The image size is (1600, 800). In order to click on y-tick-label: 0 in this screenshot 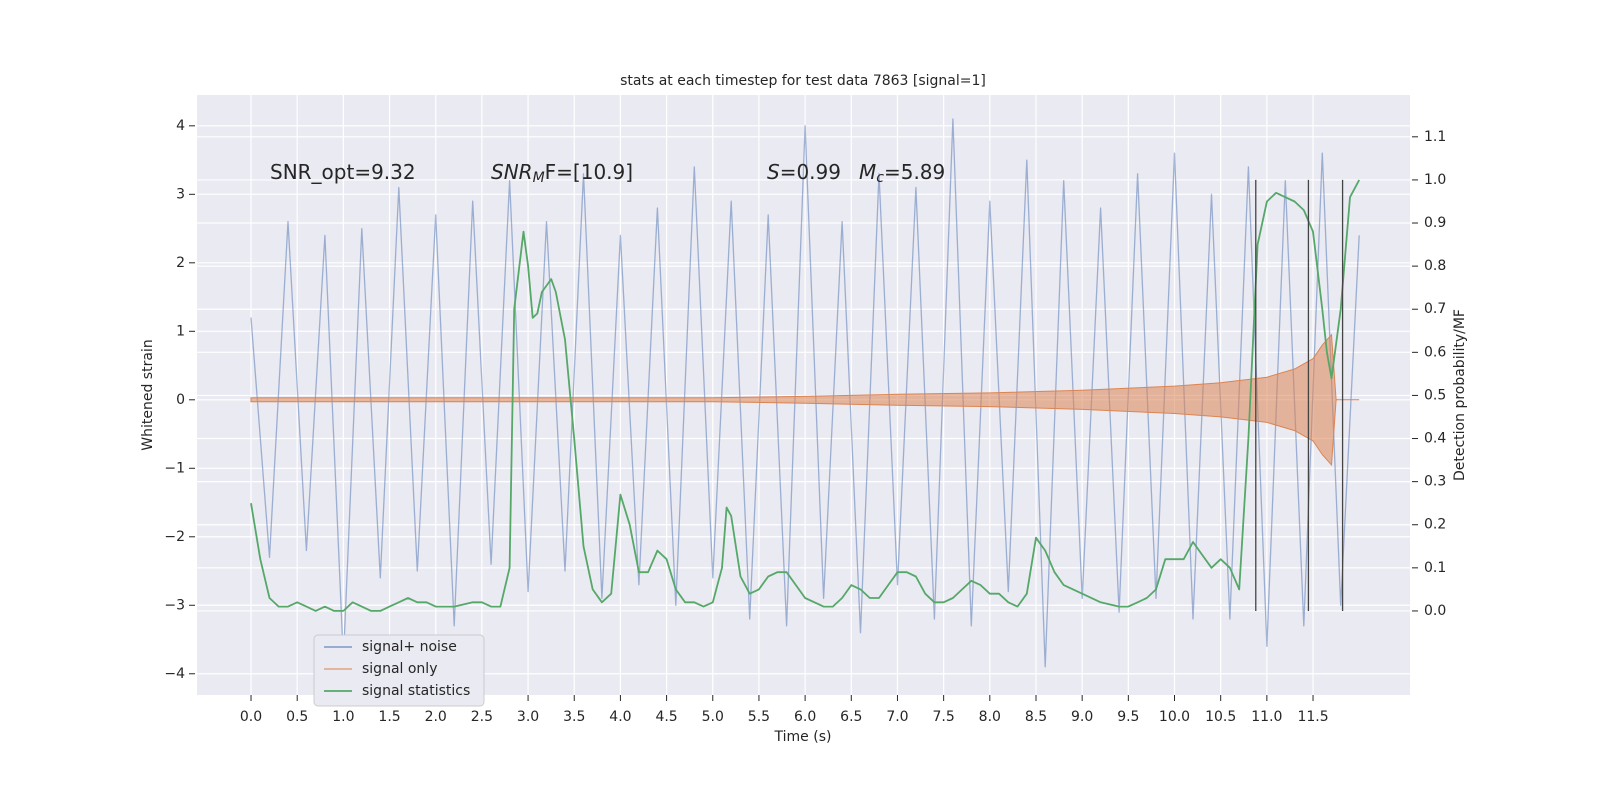, I will do `click(180, 400)`.